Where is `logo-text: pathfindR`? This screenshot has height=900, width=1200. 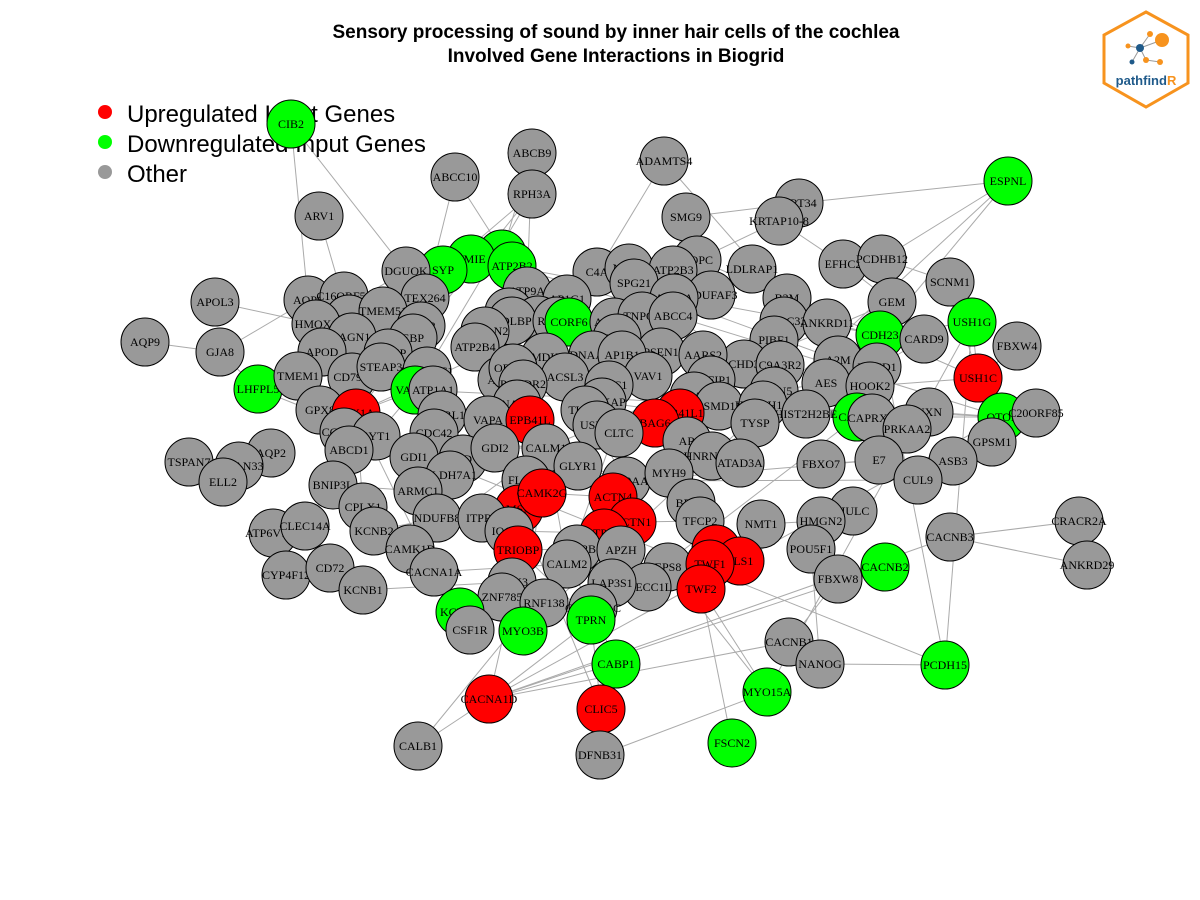
logo-text: pathfindR is located at coordinates (1146, 80).